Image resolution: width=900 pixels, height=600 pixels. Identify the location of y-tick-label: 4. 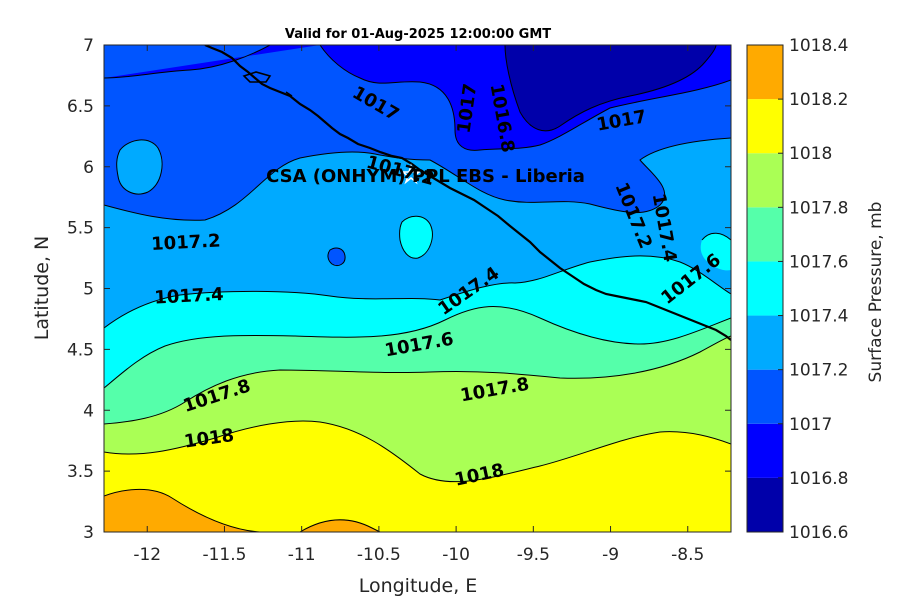
(88, 411).